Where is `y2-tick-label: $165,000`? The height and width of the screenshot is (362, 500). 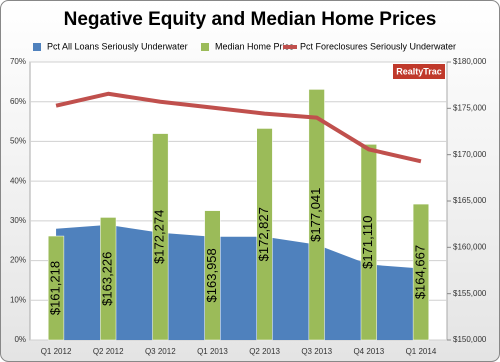
y2-tick-label: $165,000 is located at coordinates (470, 200).